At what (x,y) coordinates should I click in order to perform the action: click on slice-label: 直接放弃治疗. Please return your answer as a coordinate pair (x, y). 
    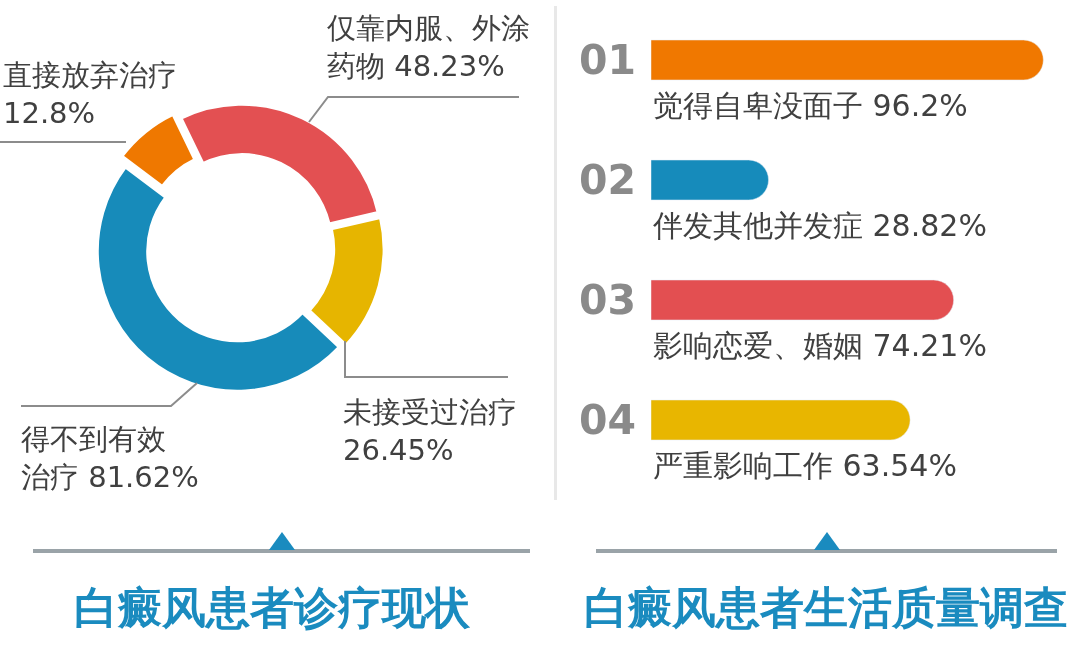
    Looking at the image, I should click on (90, 75).